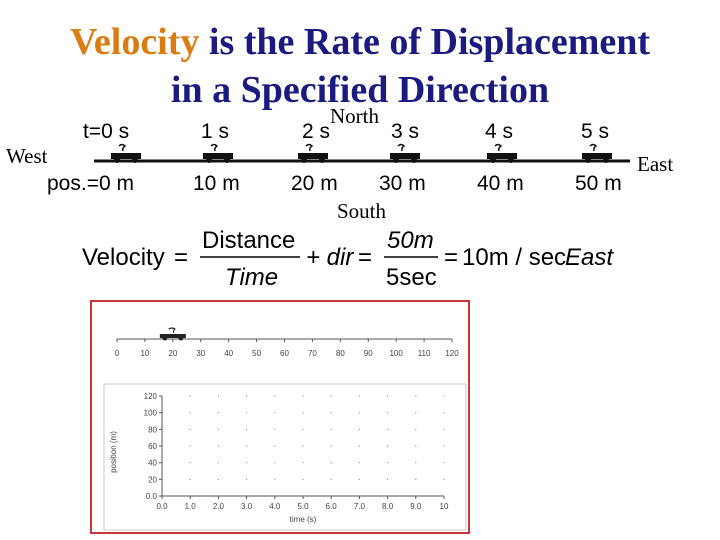 The width and height of the screenshot is (720, 540). What do you see at coordinates (152, 479) in the screenshot?
I see `y-tick-label: 20` at bounding box center [152, 479].